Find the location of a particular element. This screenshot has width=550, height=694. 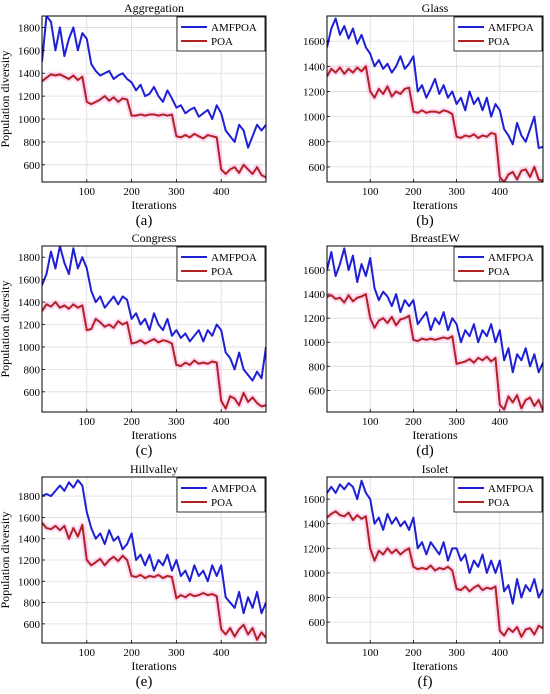

legend-label-amfpoa: AMFPOA is located at coordinates (234, 258).